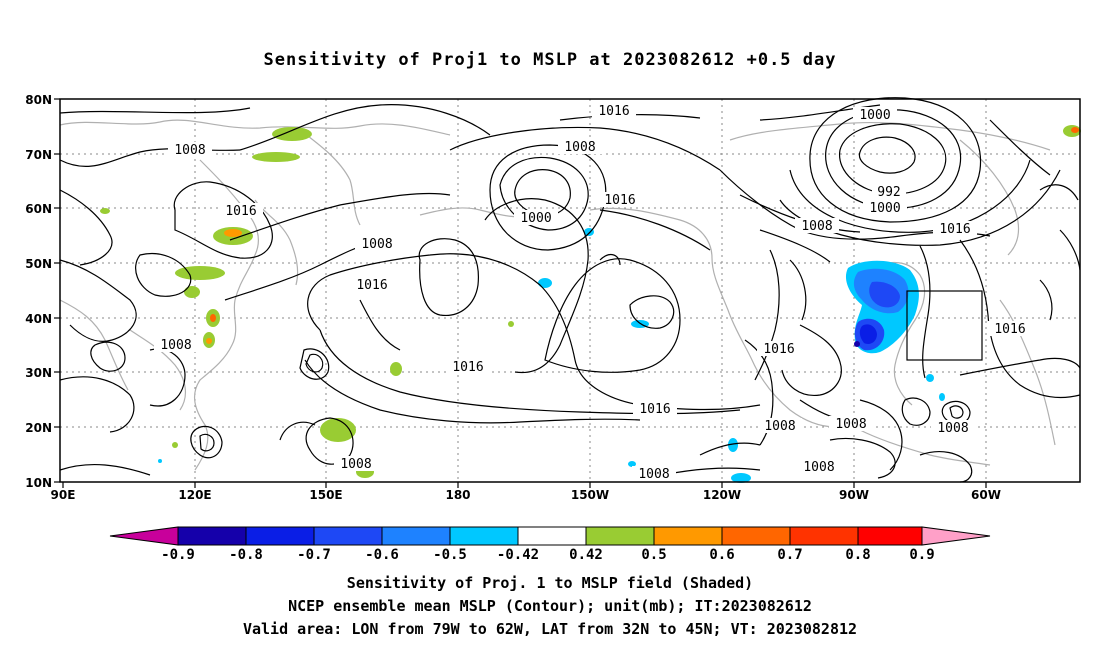  Describe the element at coordinates (194, 495) in the screenshot. I see `lon-label: 120E` at that location.